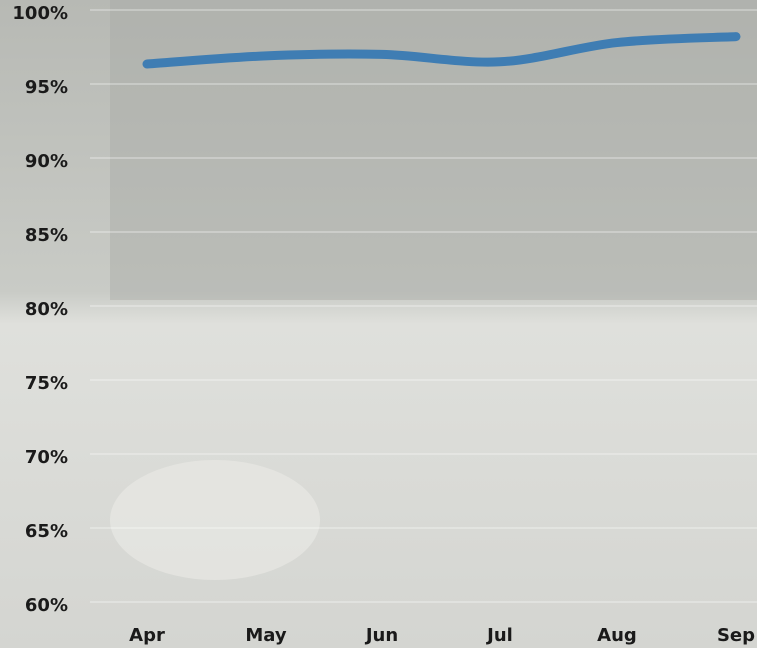 The height and width of the screenshot is (648, 757). What do you see at coordinates (46, 309) in the screenshot?
I see `y-tick-label: 80%` at bounding box center [46, 309].